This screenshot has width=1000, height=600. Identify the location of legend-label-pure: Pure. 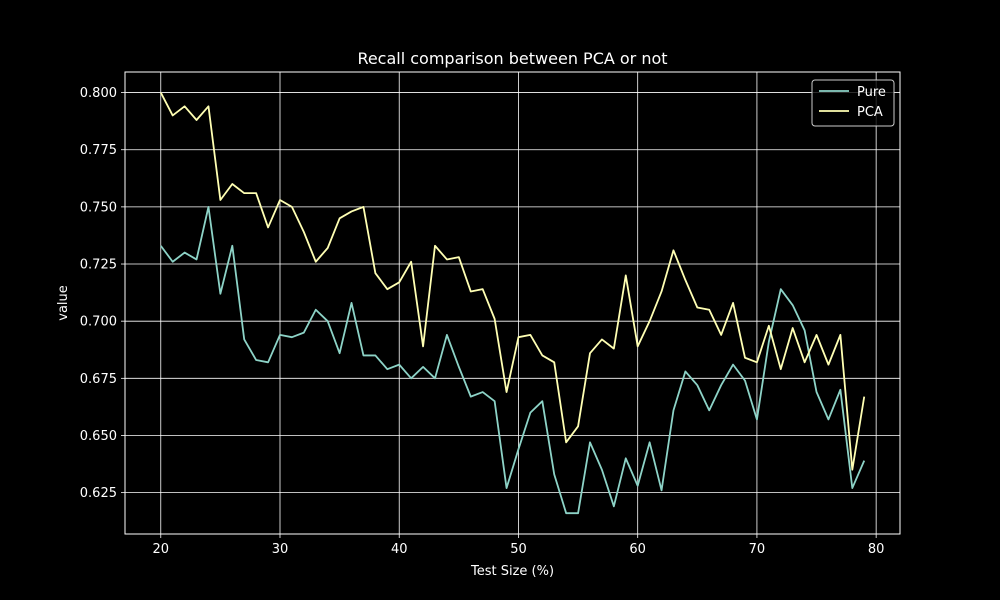
(871, 92).